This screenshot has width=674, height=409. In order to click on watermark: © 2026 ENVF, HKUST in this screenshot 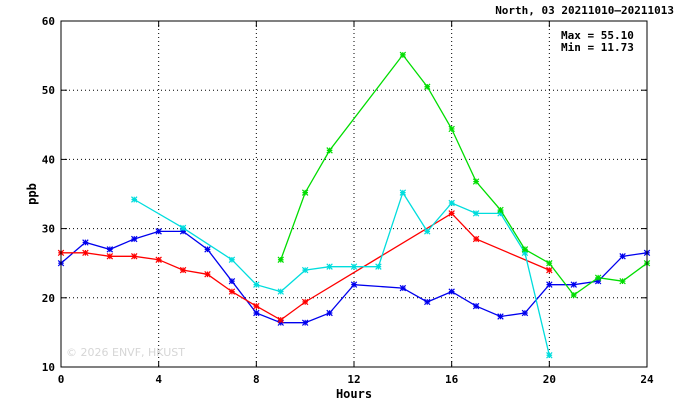, I will do `click(125, 352)`.